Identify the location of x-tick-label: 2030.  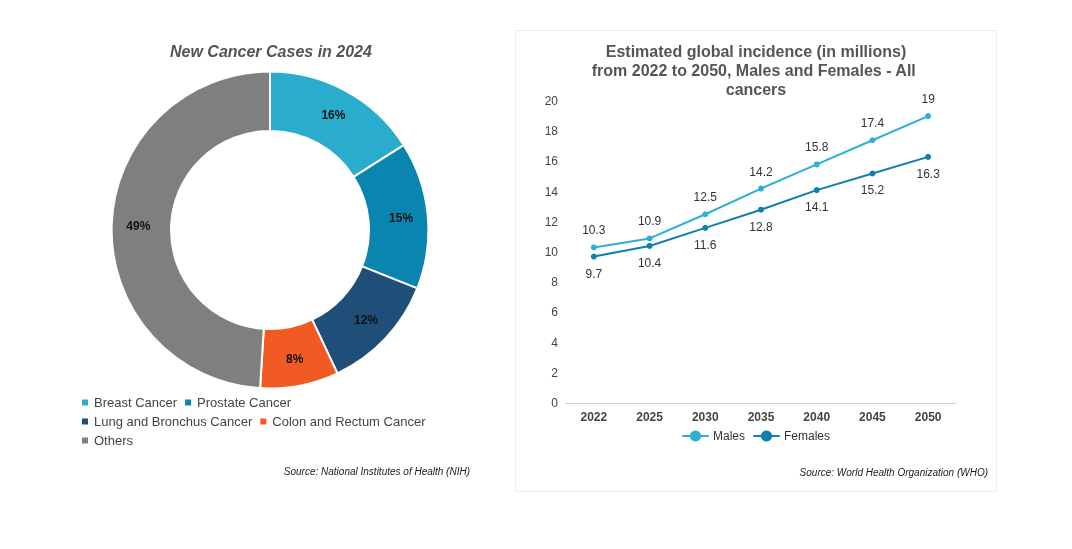
(705, 417).